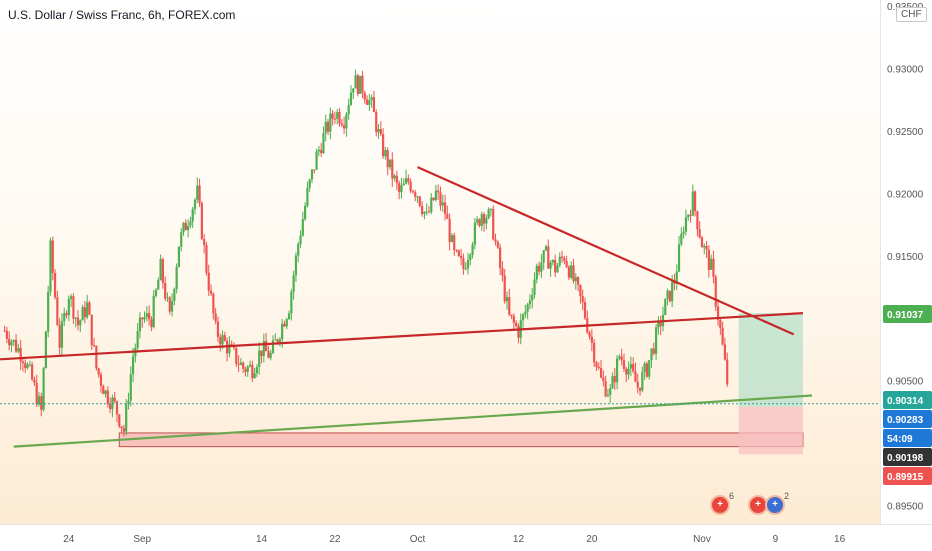 Image resolution: width=932 pixels, height=551 pixels. I want to click on time-tick-label: 24, so click(69, 539).